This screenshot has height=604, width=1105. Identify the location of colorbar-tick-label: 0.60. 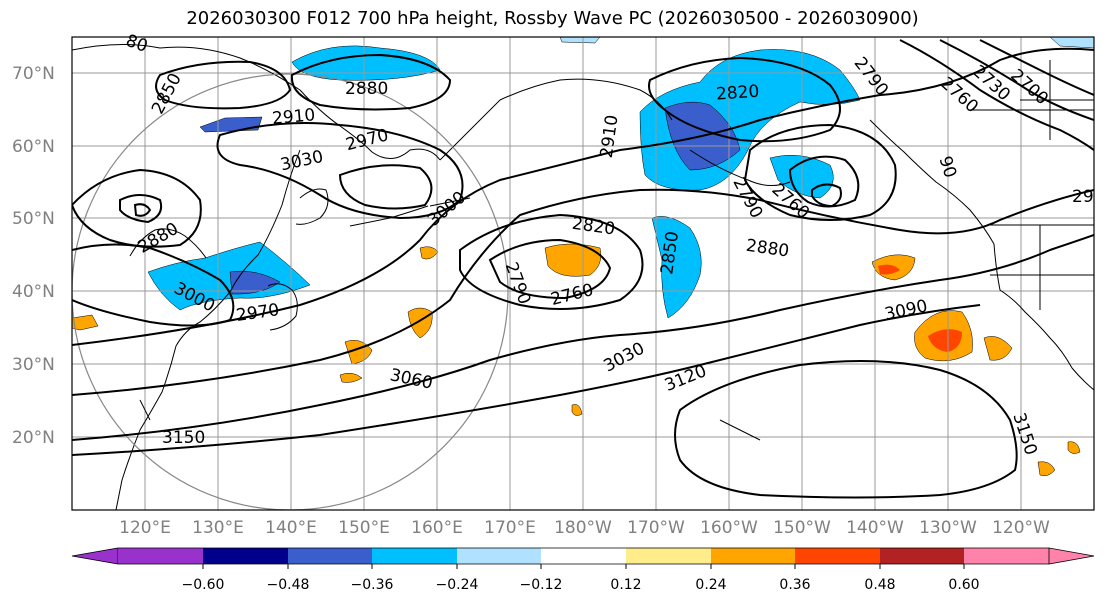
(963, 585).